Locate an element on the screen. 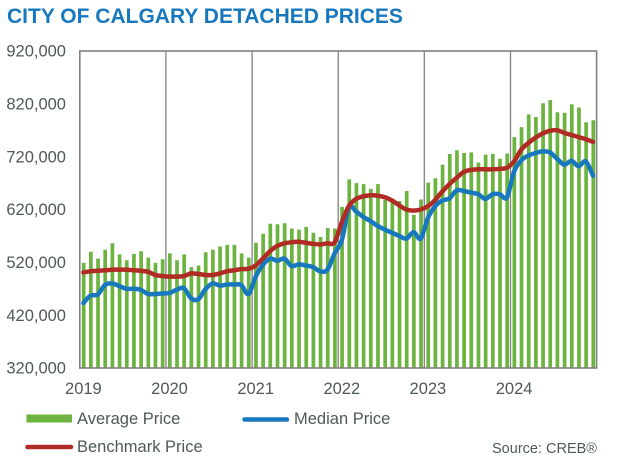 The height and width of the screenshot is (473, 618). svg-text: 520,000 is located at coordinates (36, 263).